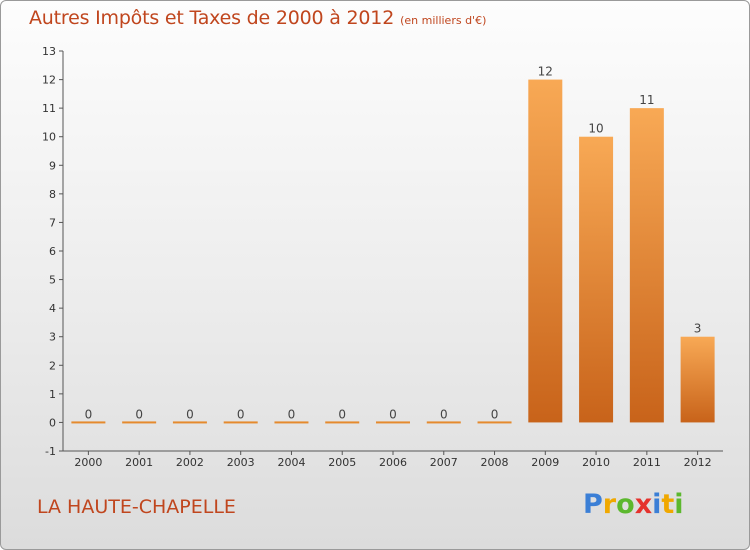 This screenshot has height=550, width=750. What do you see at coordinates (698, 329) in the screenshot?
I see `data-label: 3` at bounding box center [698, 329].